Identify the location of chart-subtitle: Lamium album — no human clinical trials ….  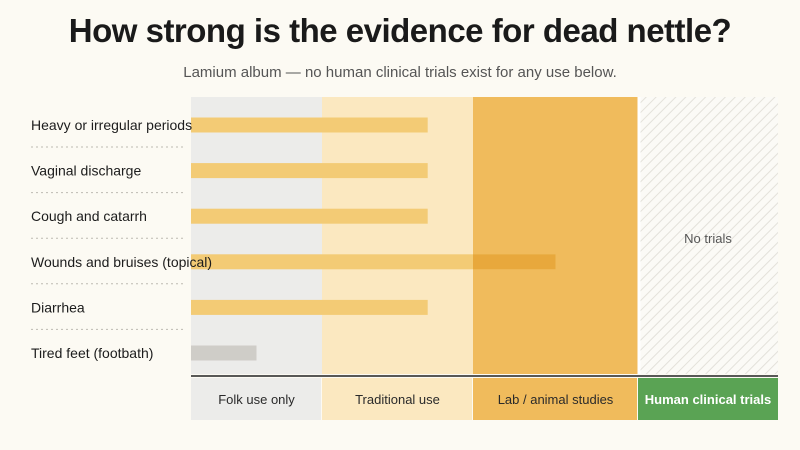
(400, 72).